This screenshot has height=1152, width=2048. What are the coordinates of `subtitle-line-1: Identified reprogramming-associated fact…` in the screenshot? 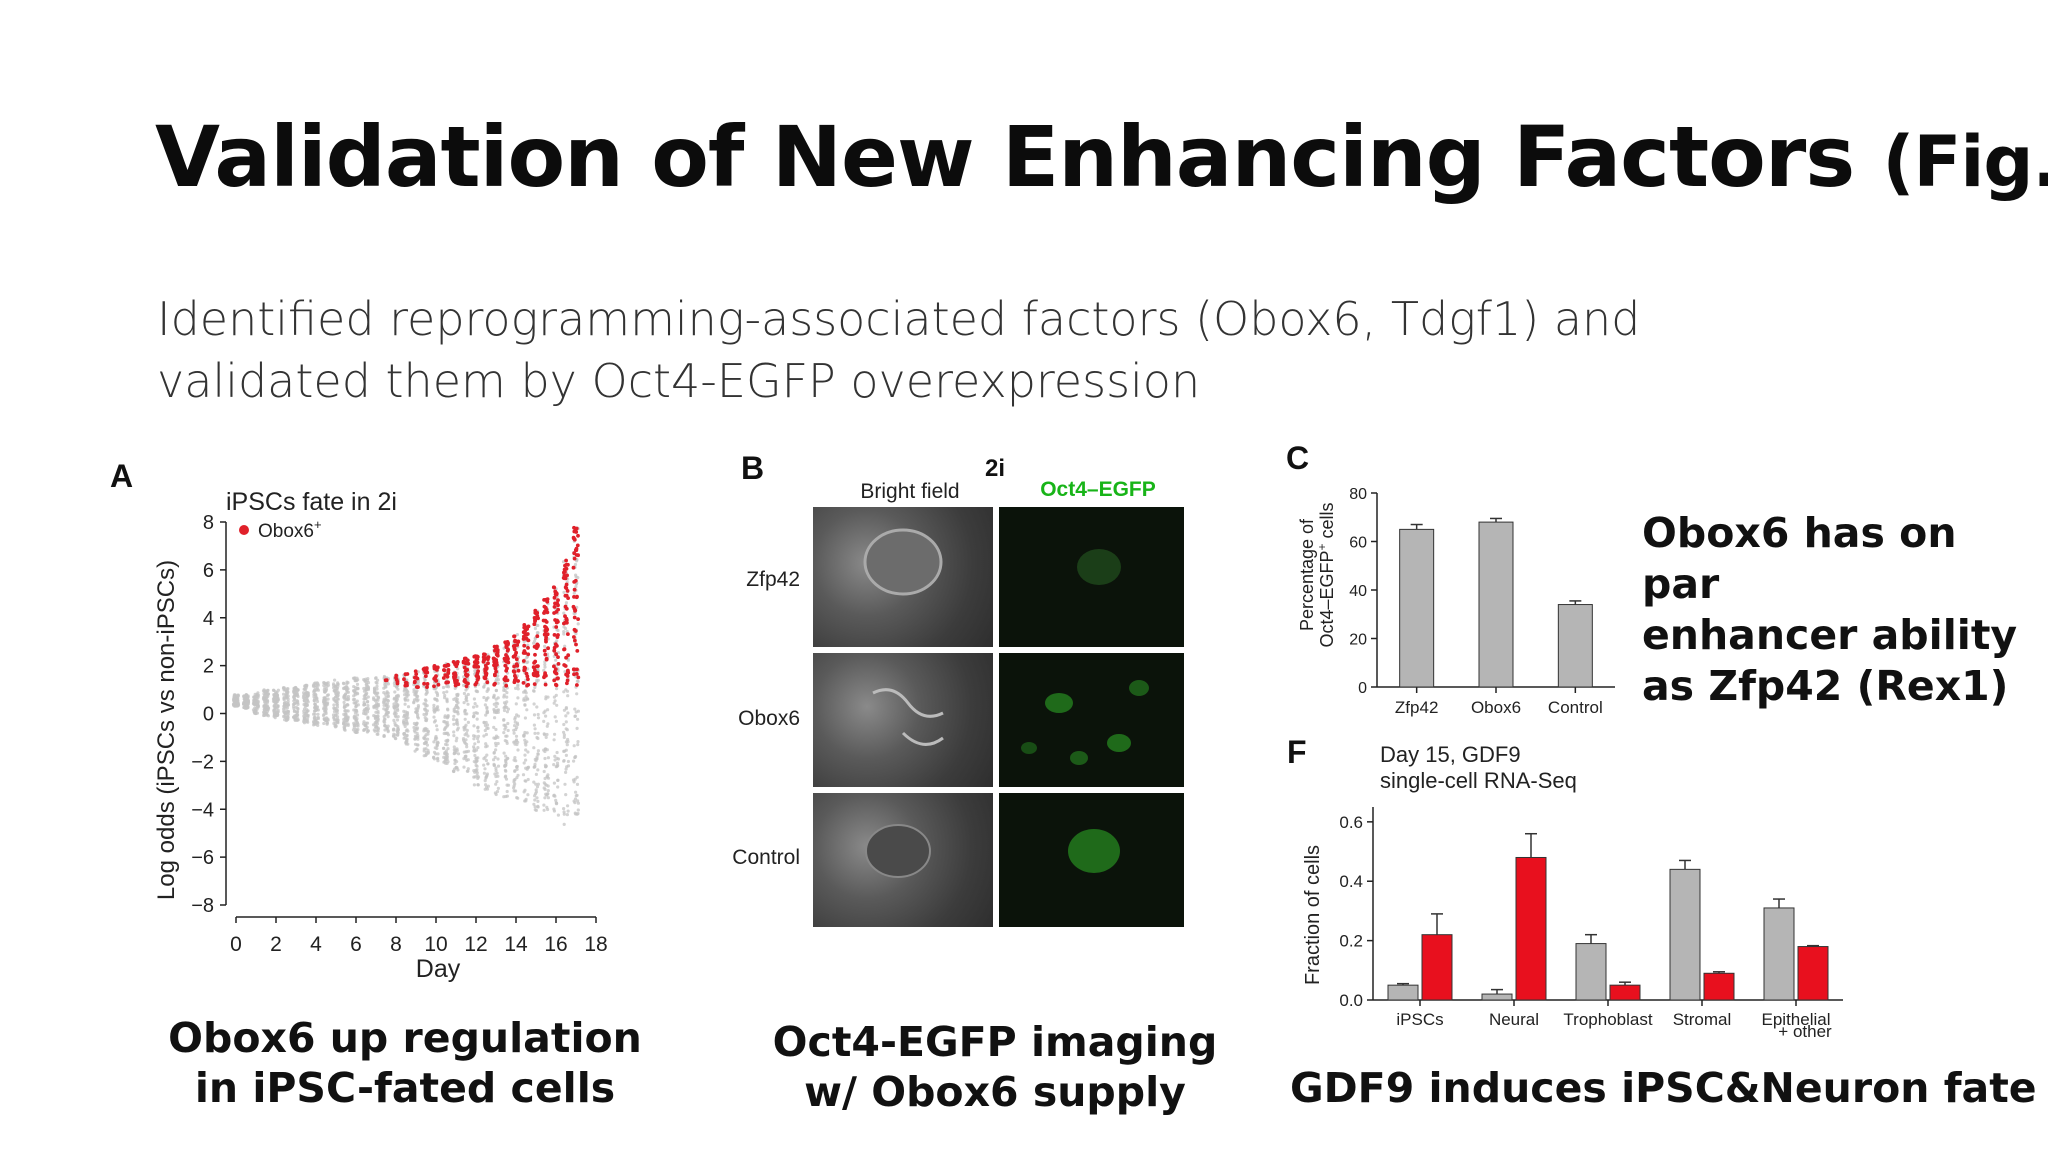 It's located at (899, 319).